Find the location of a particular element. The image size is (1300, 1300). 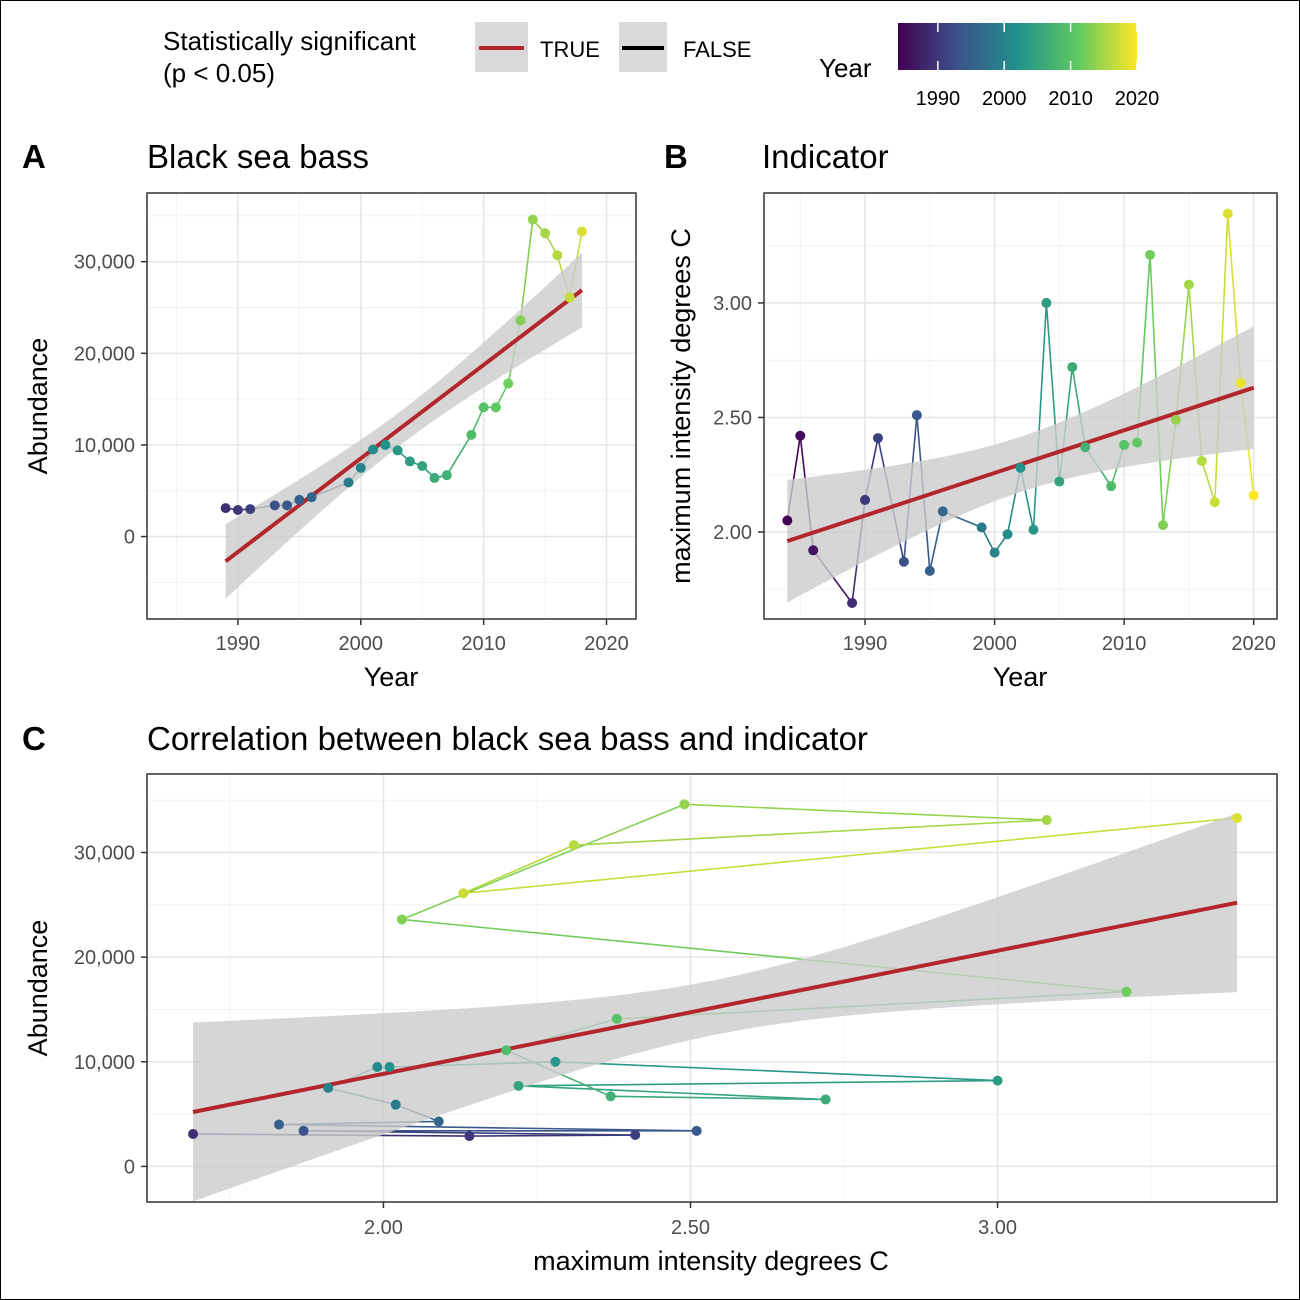

x-tick-label: 3.00 is located at coordinates (997, 1228).